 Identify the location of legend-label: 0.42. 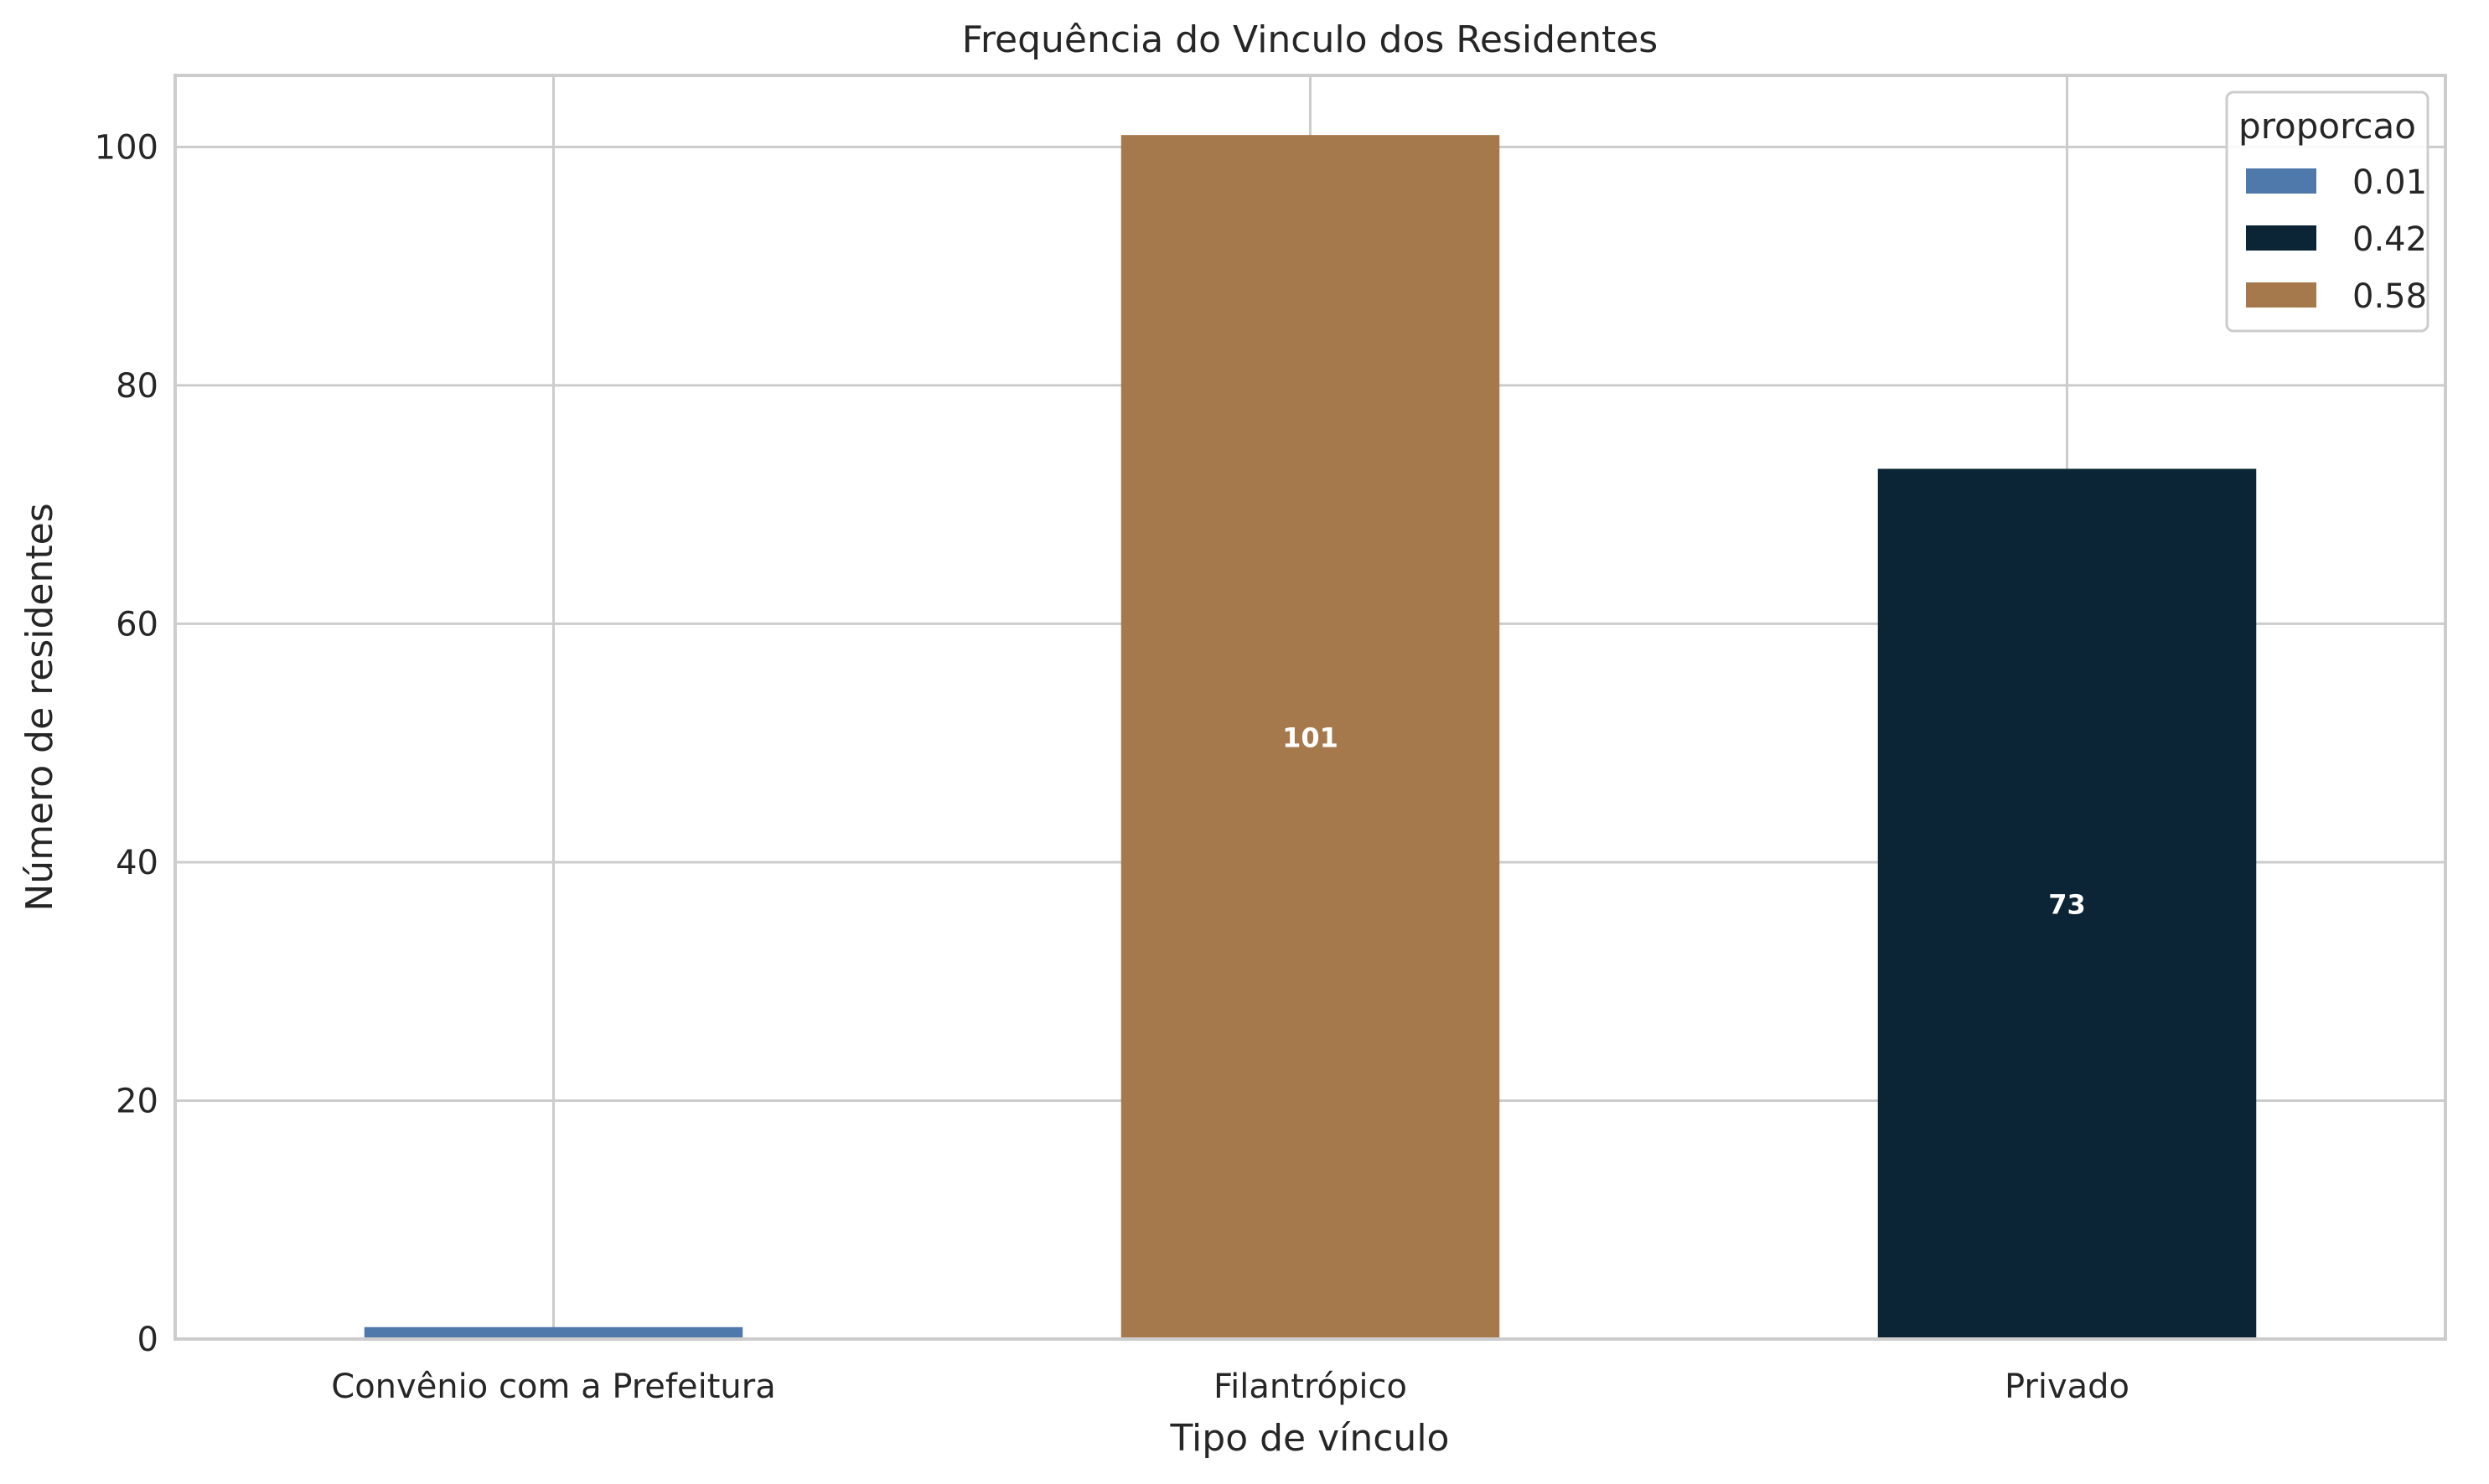
(2389, 239).